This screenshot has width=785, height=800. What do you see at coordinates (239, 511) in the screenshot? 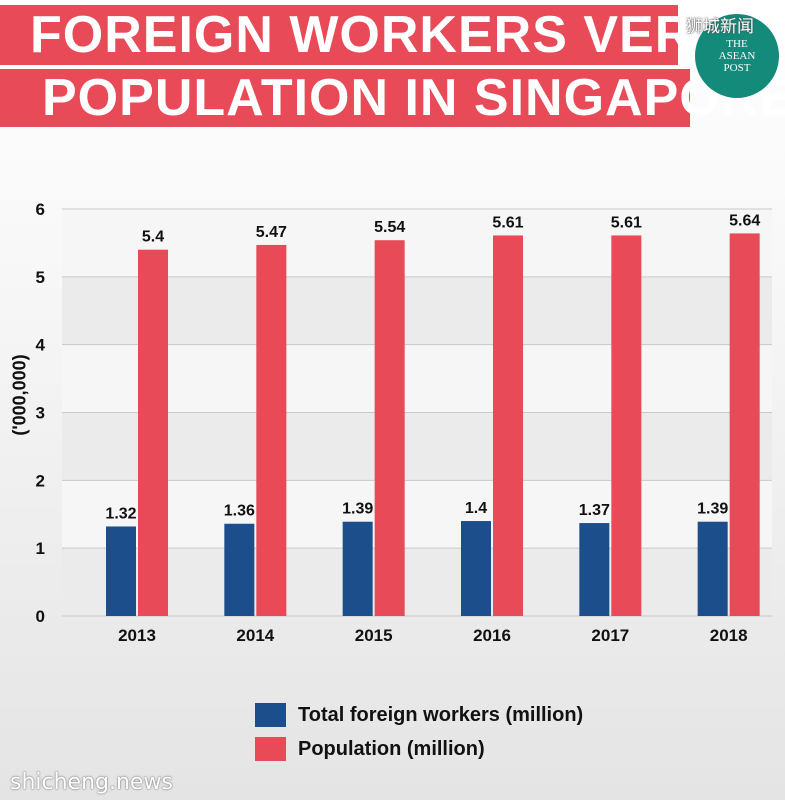
I see `data-label: 1.36` at bounding box center [239, 511].